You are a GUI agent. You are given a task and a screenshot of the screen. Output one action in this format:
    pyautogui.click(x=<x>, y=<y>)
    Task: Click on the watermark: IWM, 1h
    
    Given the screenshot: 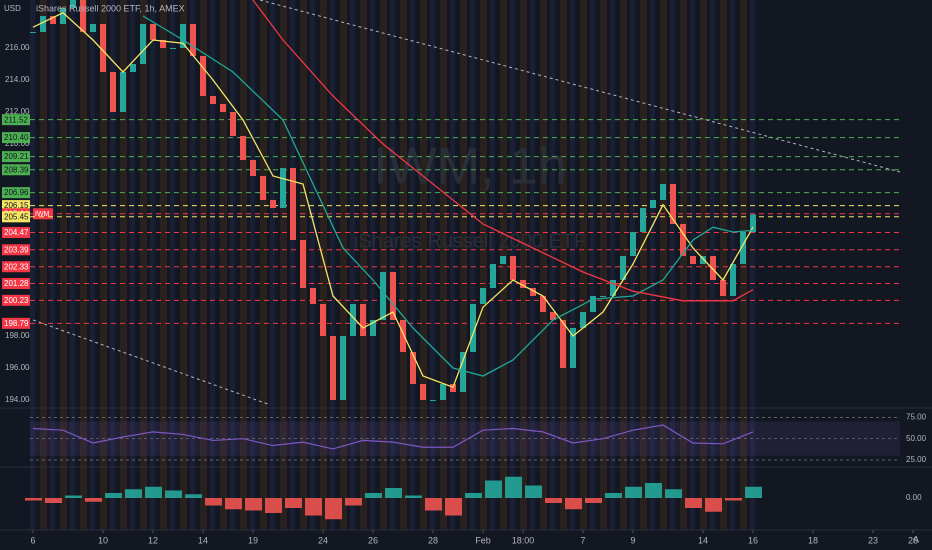 What is the action you would take?
    pyautogui.click(x=470, y=167)
    